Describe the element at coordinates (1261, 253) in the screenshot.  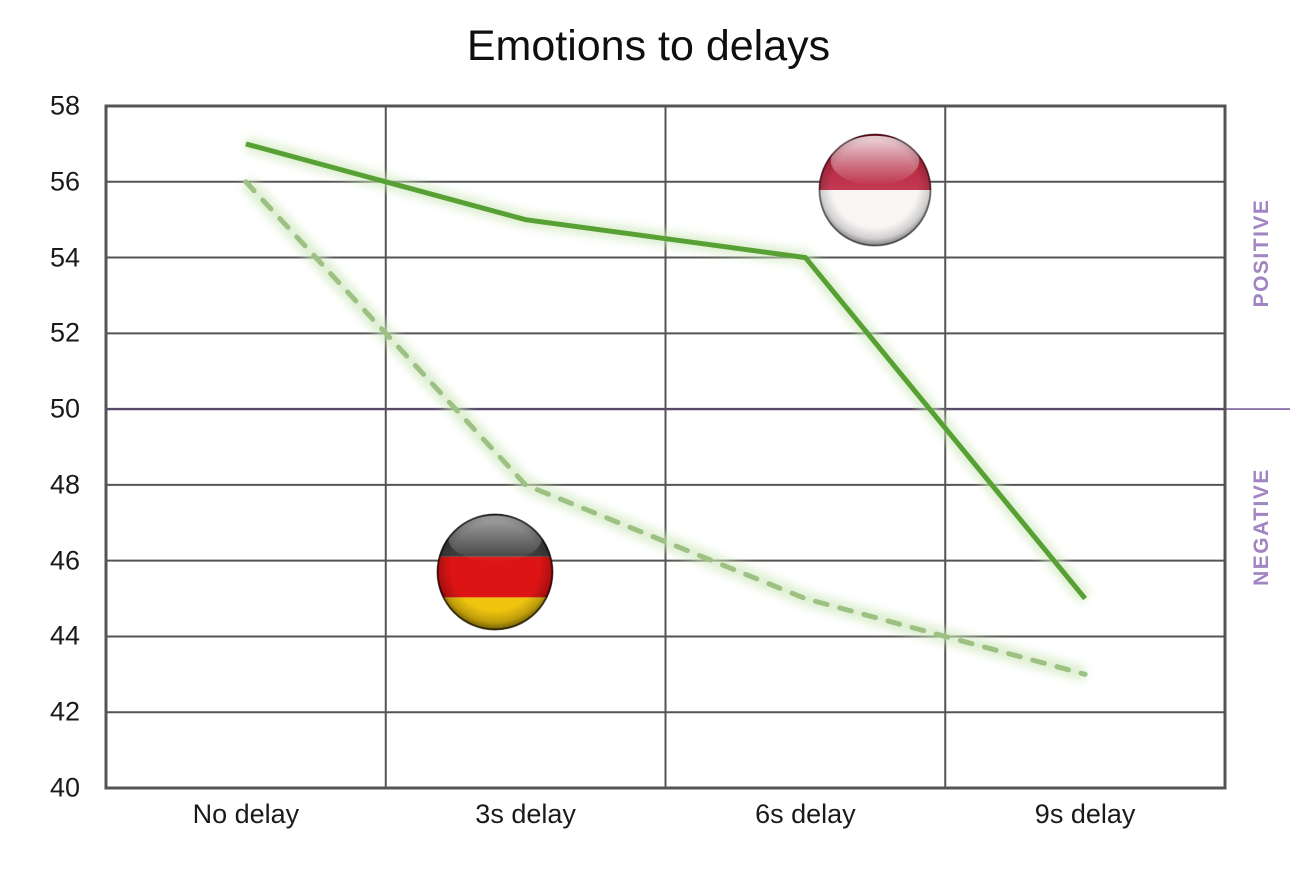
I see `positive-axis-label: POSITIVE` at that location.